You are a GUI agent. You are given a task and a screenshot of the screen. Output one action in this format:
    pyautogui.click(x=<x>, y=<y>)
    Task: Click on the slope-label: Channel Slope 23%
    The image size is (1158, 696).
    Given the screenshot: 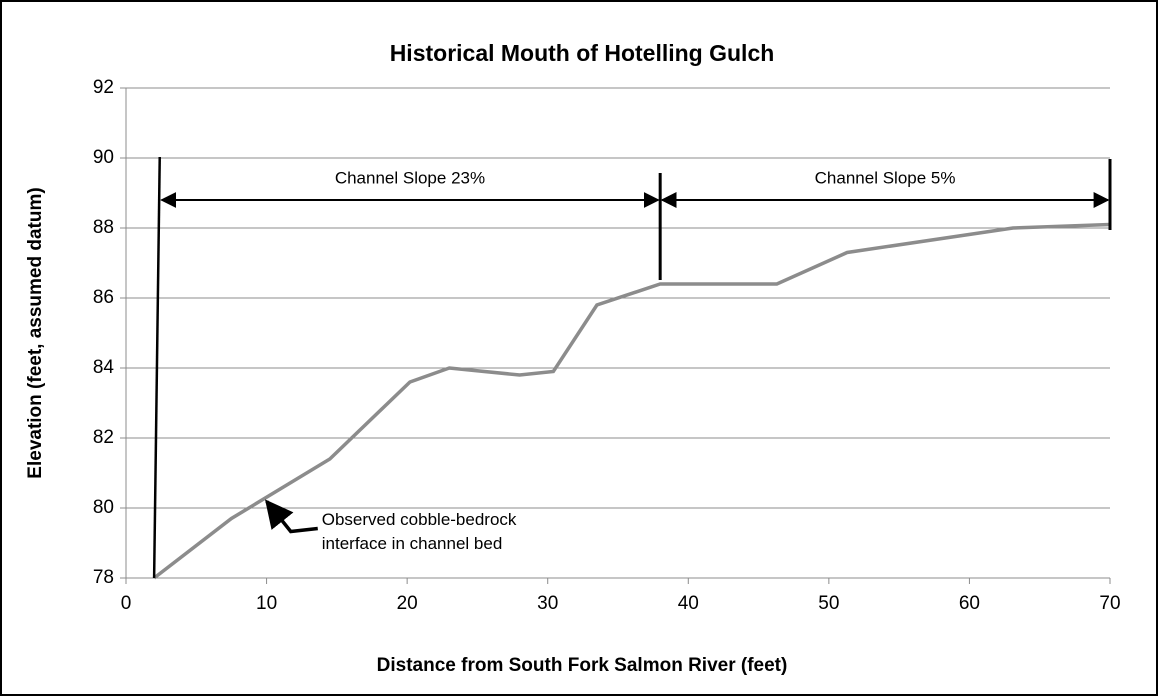 What is the action you would take?
    pyautogui.click(x=410, y=177)
    